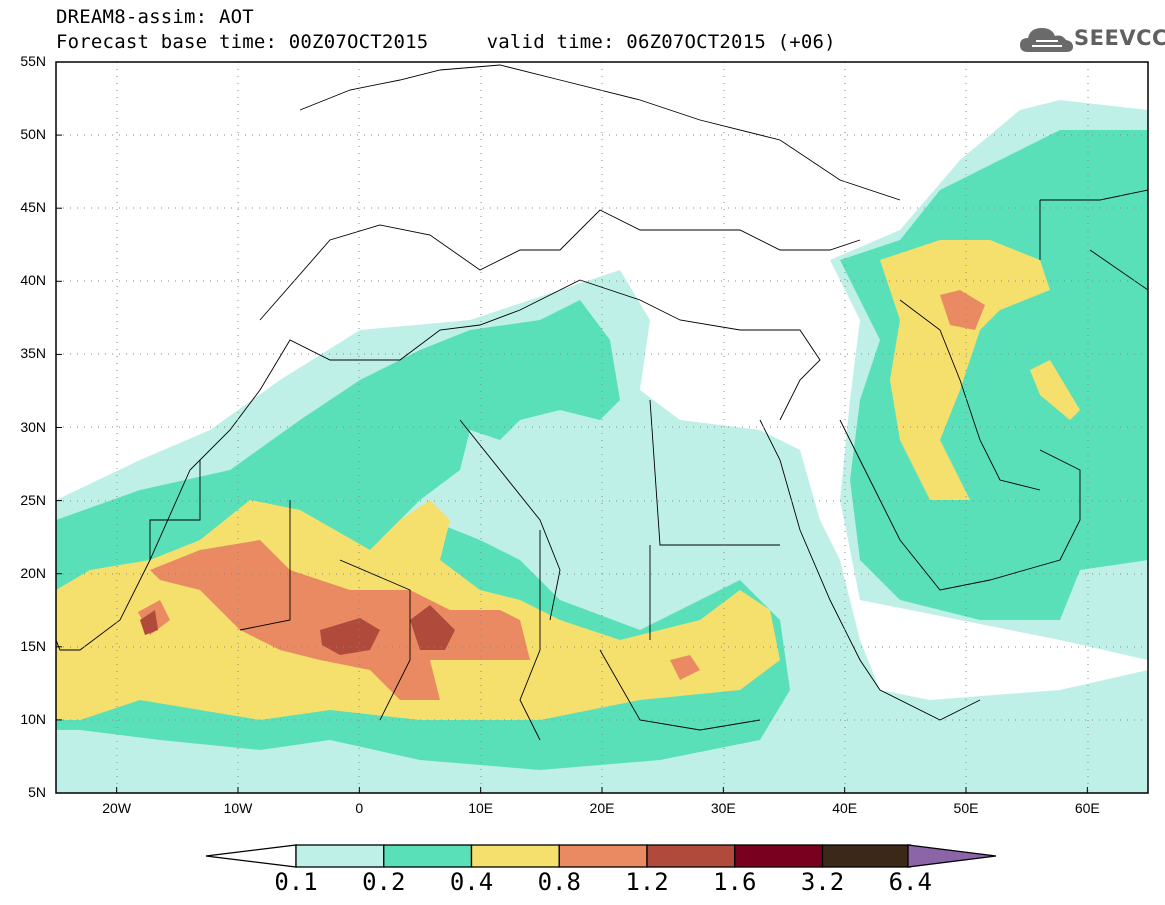 The image size is (1165, 905). I want to click on lat-tick-label: 50N, so click(33, 134).